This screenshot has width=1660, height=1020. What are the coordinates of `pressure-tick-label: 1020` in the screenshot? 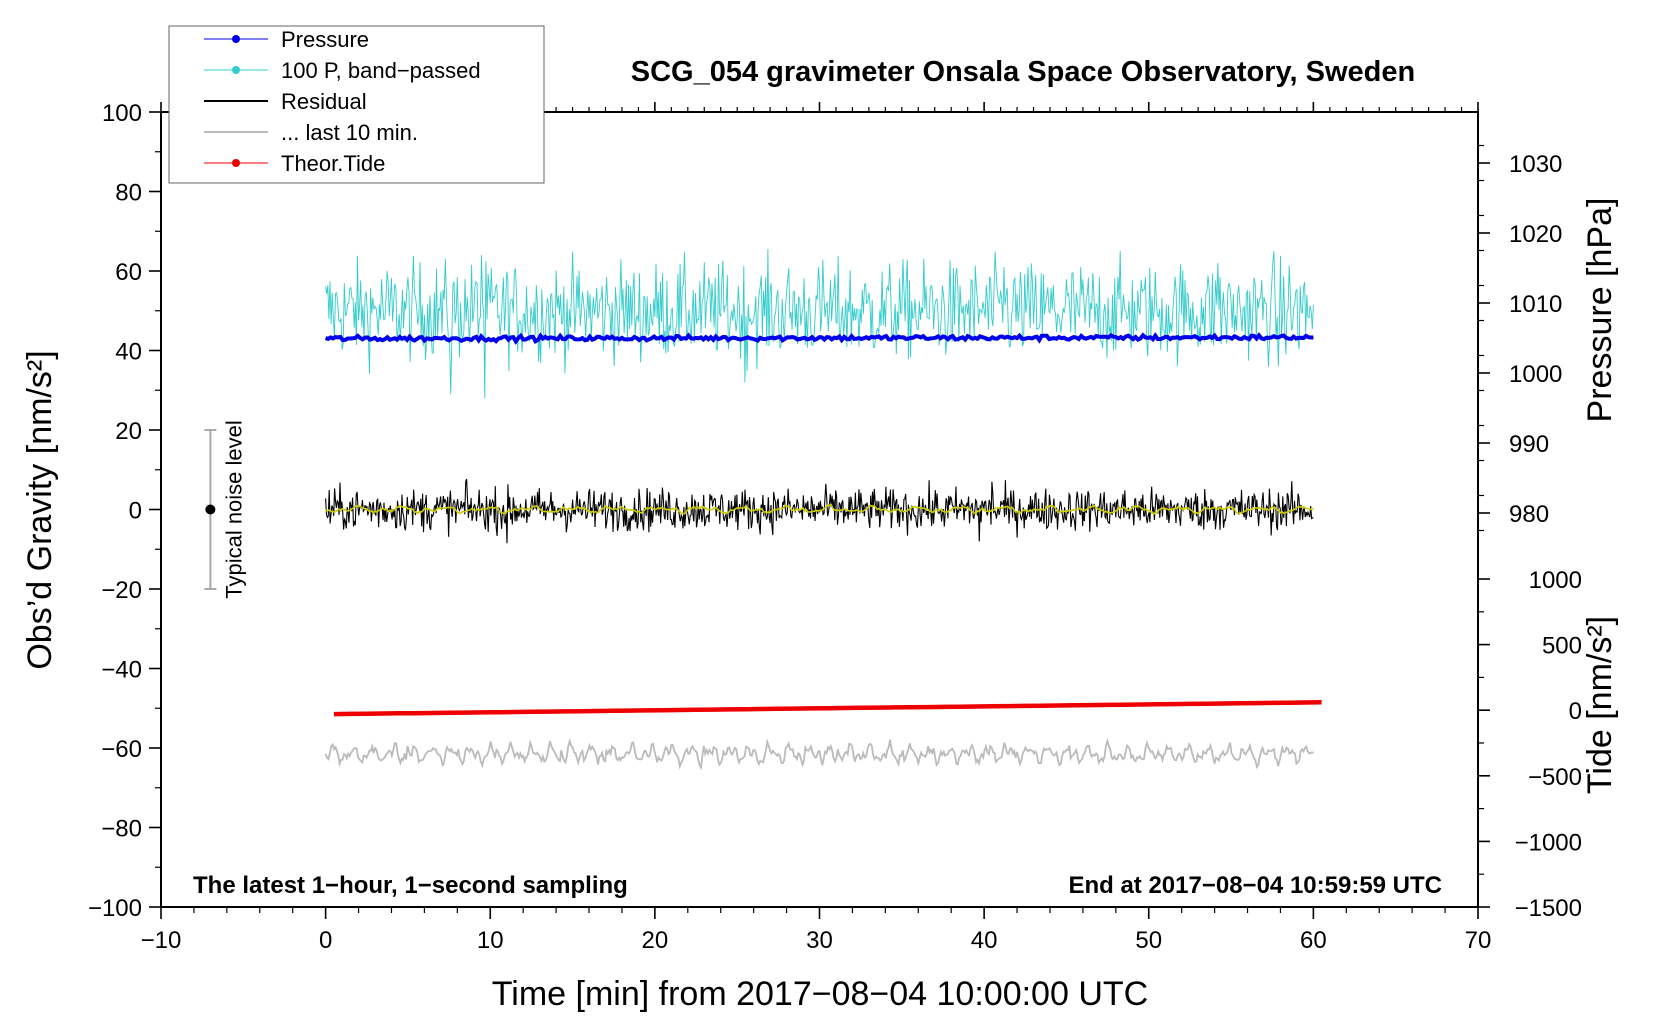 It's located at (1535, 234).